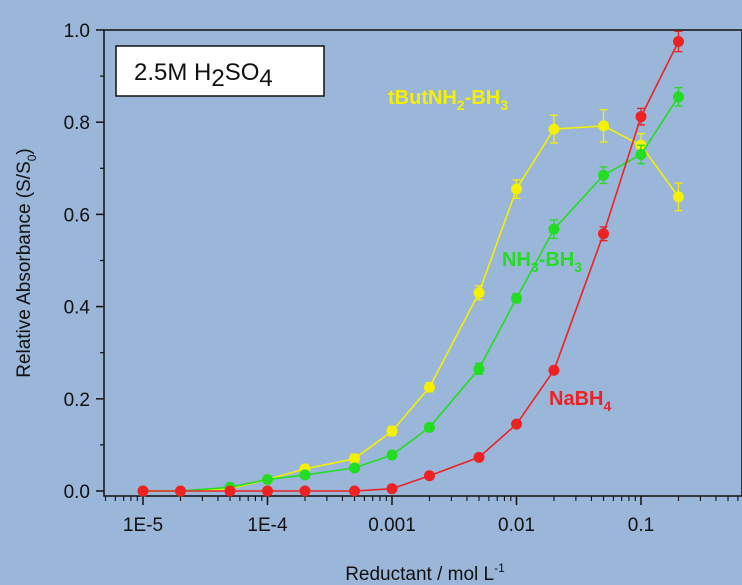 This screenshot has height=585, width=742. What do you see at coordinates (77, 492) in the screenshot?
I see `y-tick-label: 0.0` at bounding box center [77, 492].